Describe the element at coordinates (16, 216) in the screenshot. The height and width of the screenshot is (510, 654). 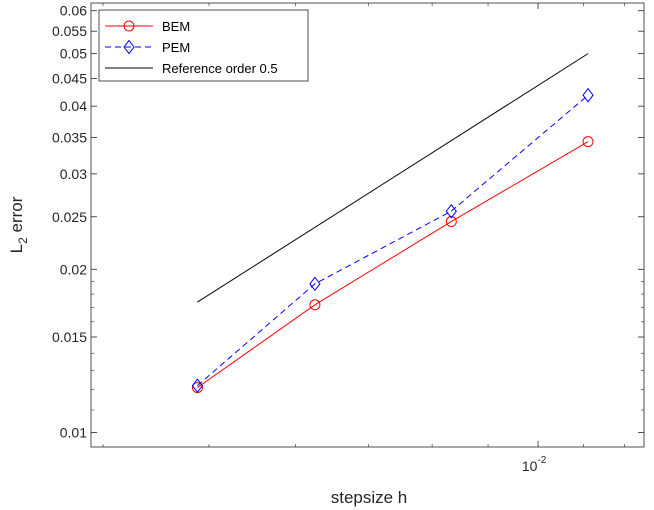
I see `y-axis-label-rest: error` at that location.